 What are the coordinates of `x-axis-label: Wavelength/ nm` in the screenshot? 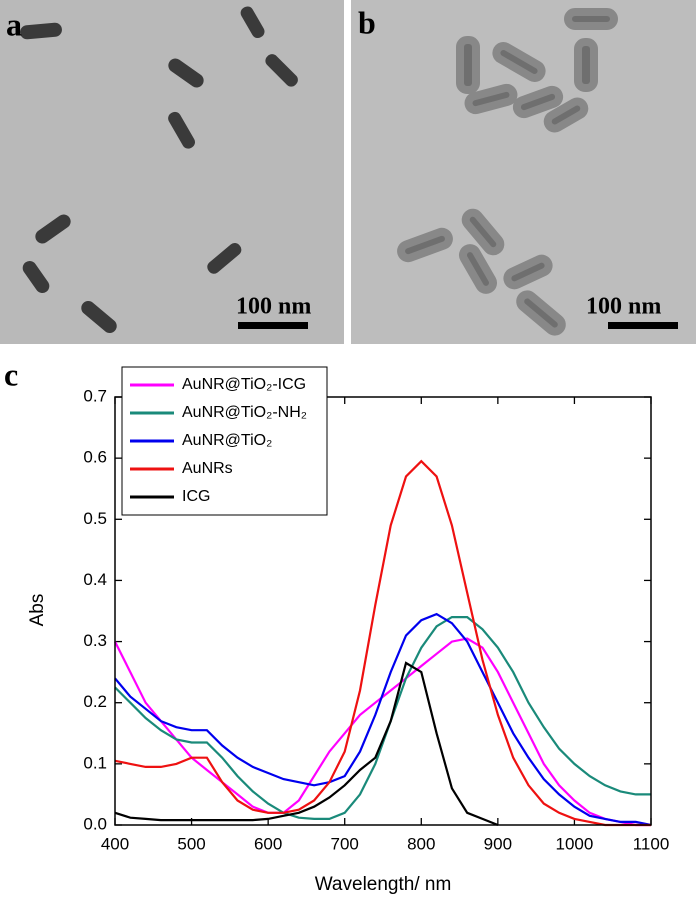 It's located at (383, 884).